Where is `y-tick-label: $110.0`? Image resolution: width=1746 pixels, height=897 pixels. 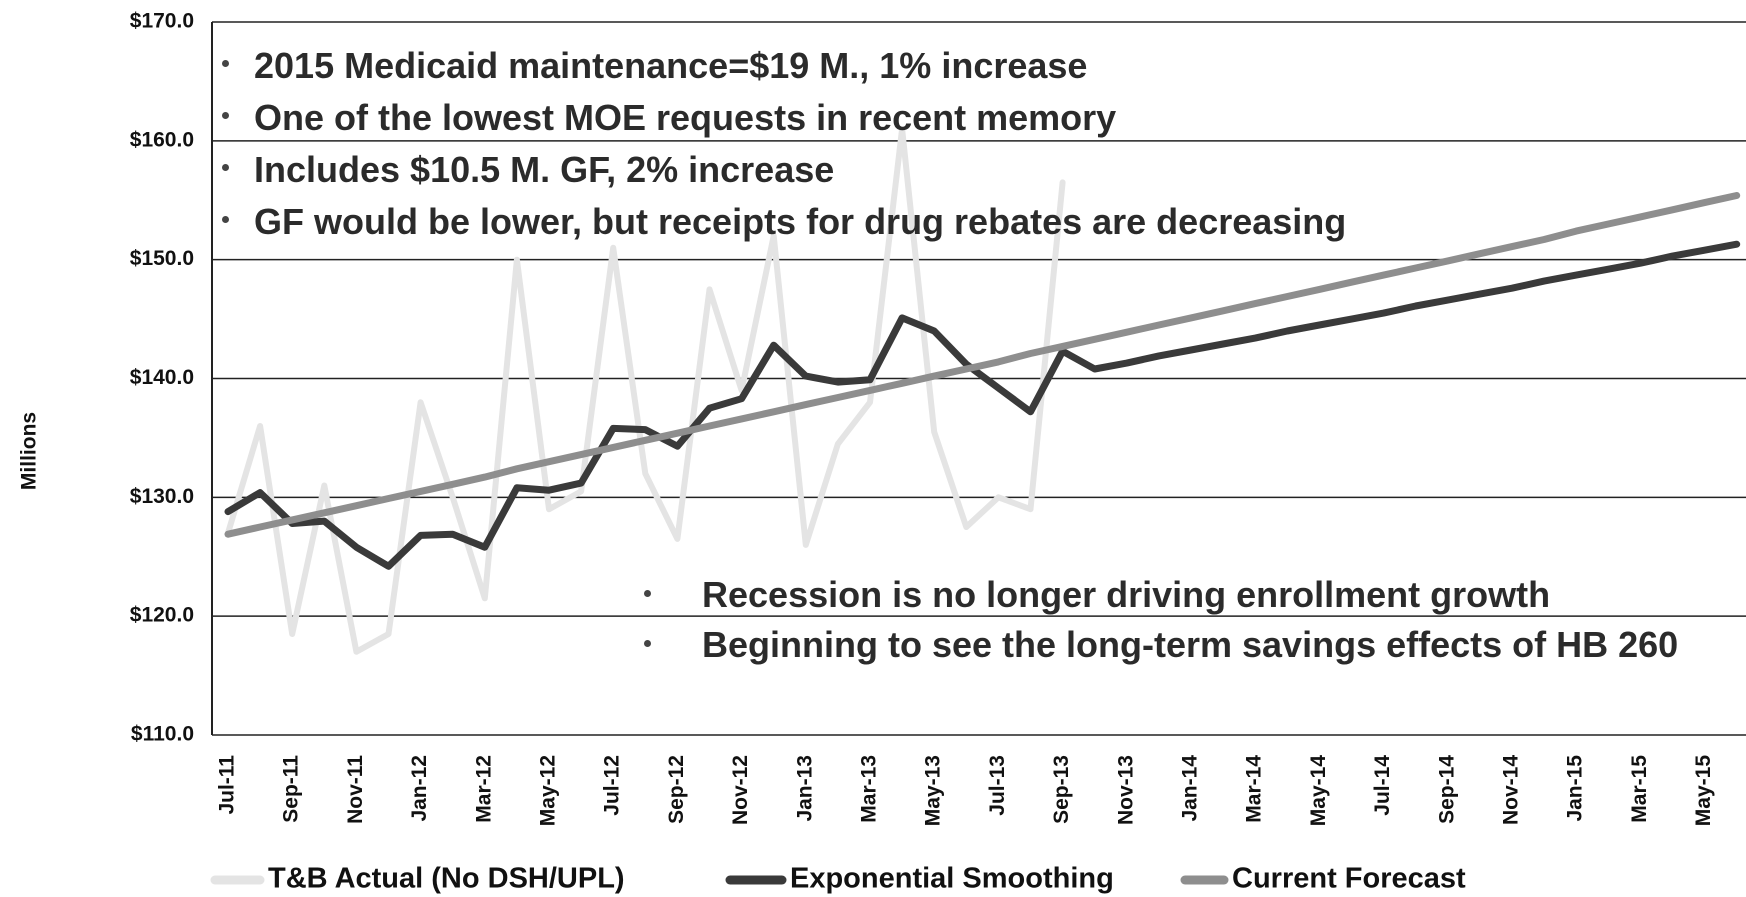
y-tick-label: $110.0 is located at coordinates (162, 734).